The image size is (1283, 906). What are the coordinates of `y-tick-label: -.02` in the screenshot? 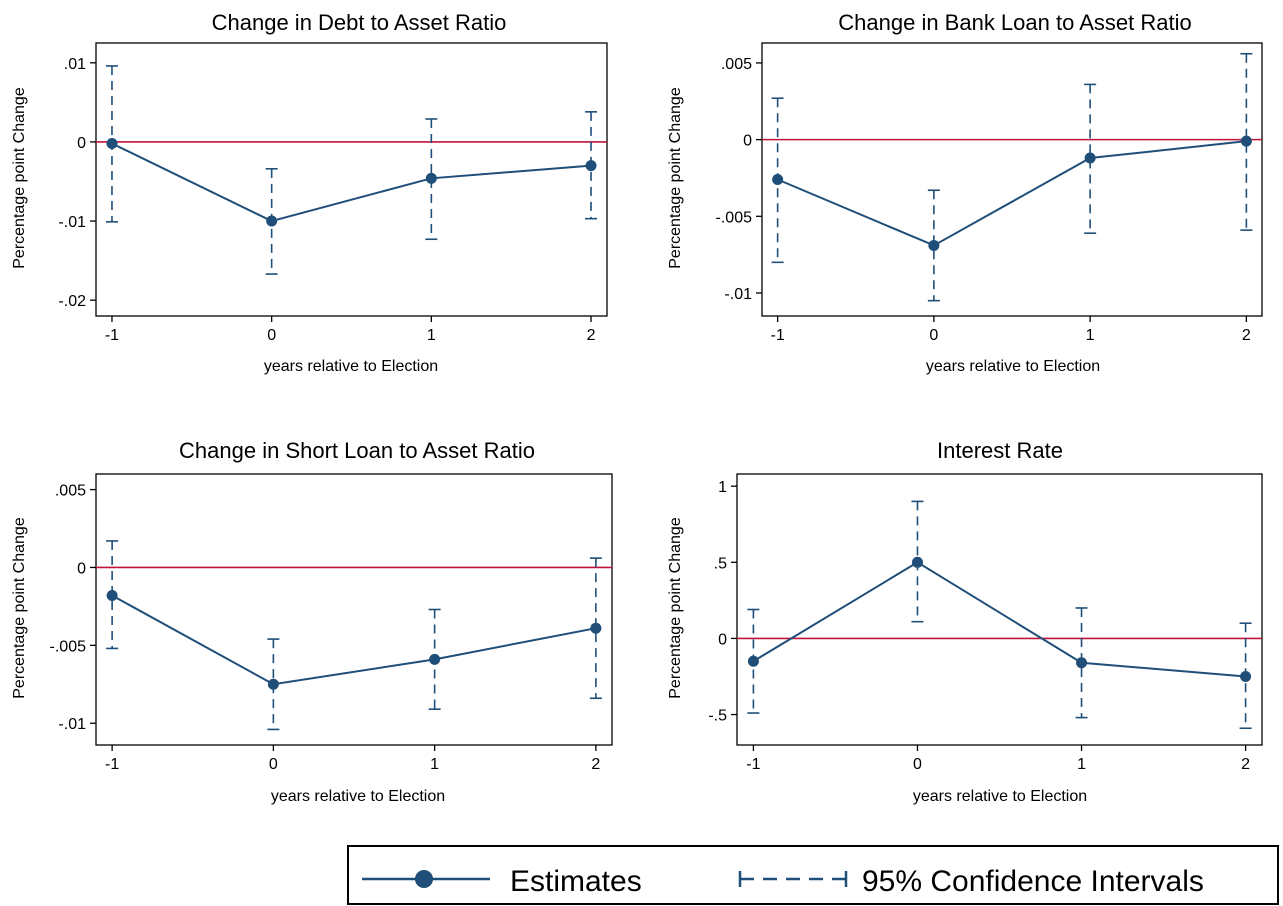 It's located at (72, 301).